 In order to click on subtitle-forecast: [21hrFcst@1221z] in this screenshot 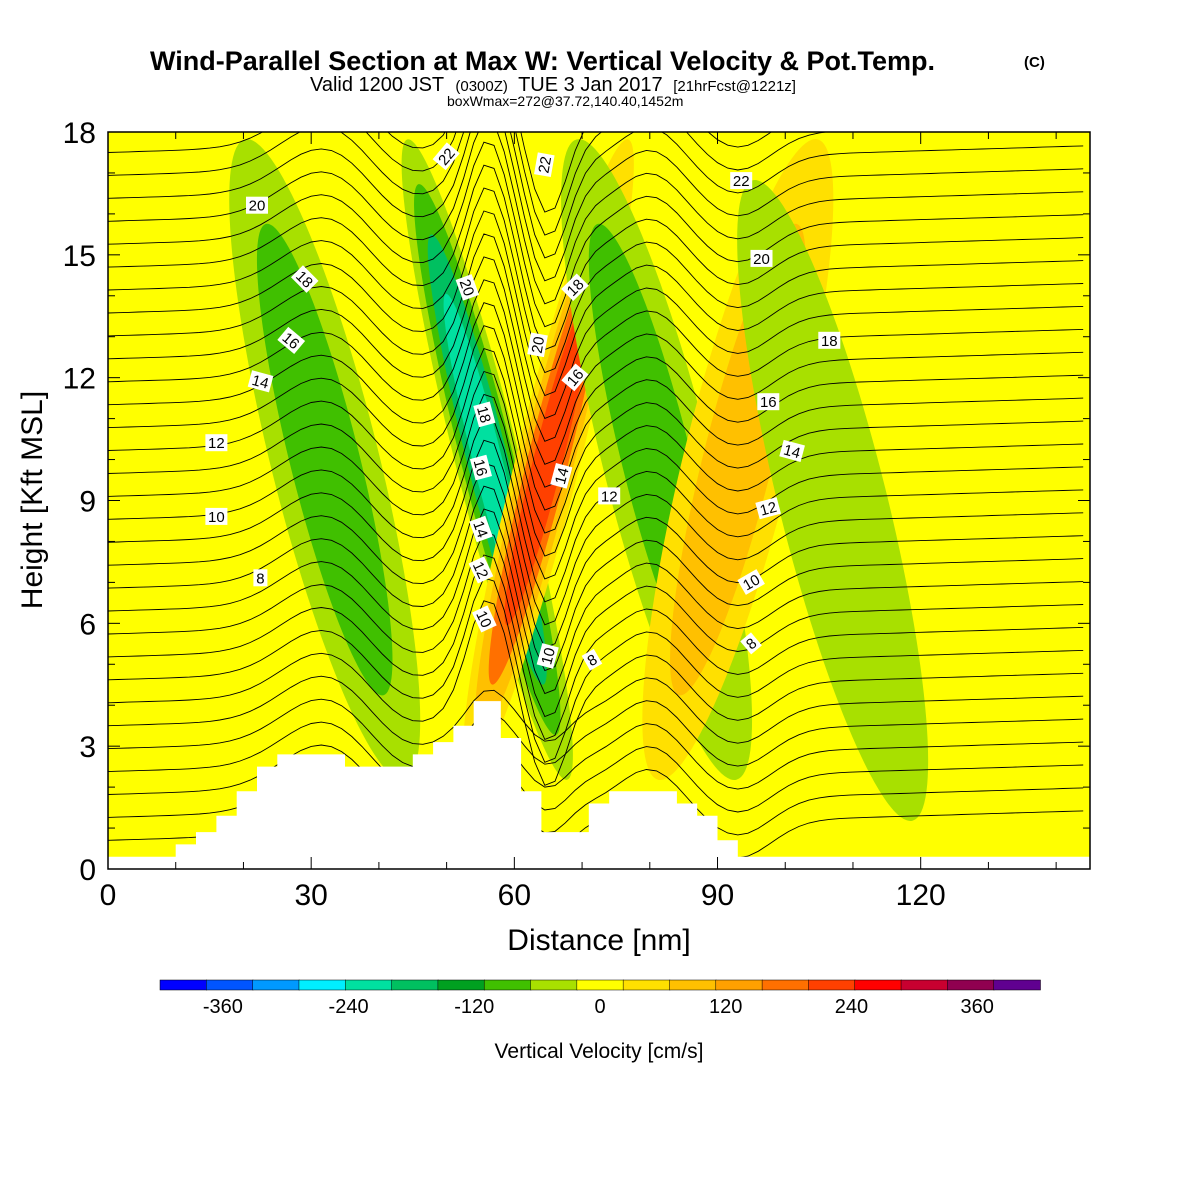, I will do `click(734, 86)`.